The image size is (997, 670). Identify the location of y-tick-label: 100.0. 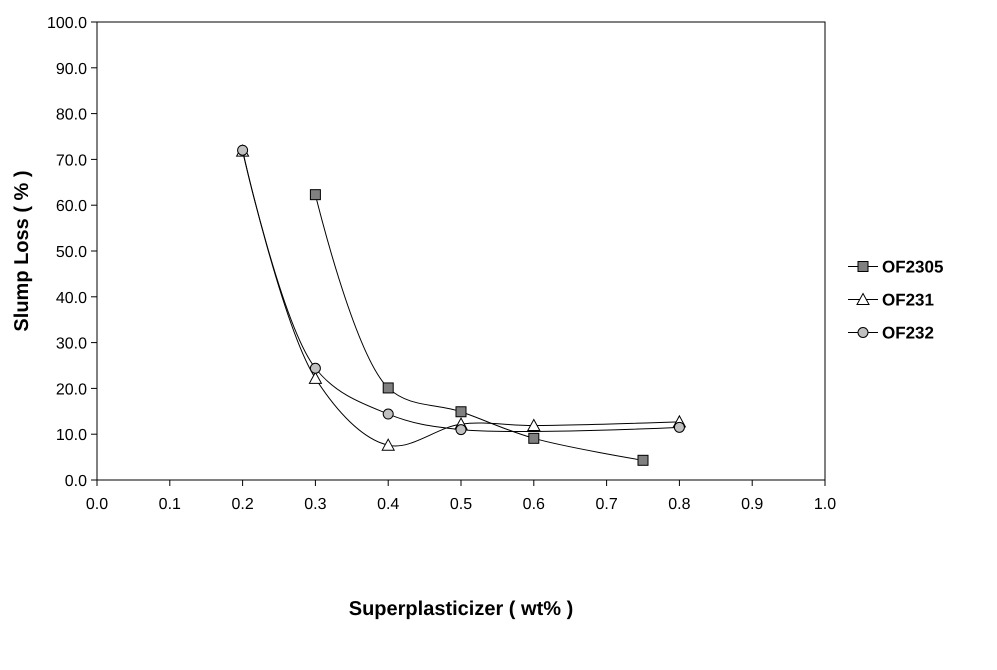
(67, 23).